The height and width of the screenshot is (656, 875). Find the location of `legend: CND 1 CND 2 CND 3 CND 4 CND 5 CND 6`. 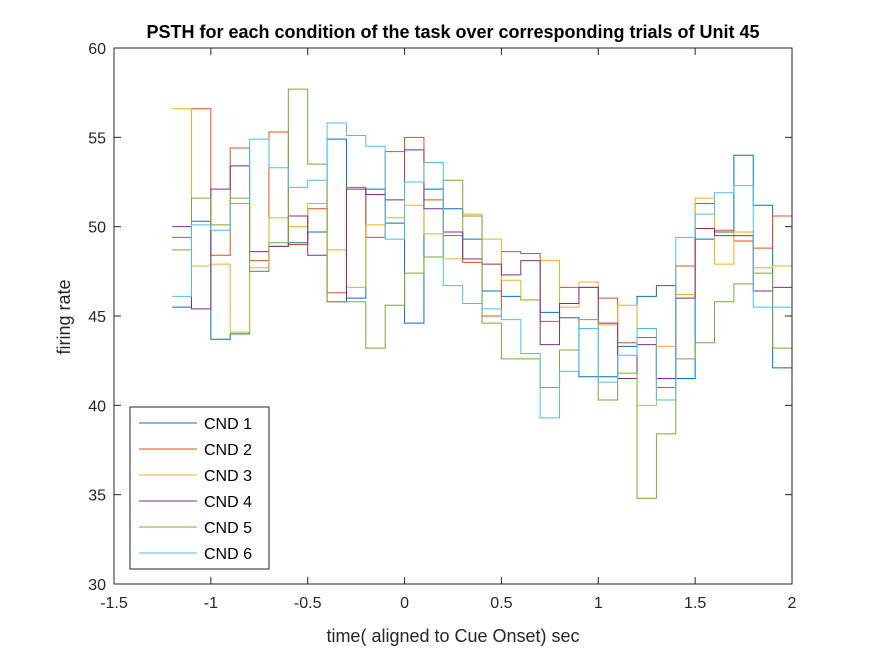

legend: CND 1 CND 2 CND 3 CND 4 CND 5 CND 6 is located at coordinates (199, 488).